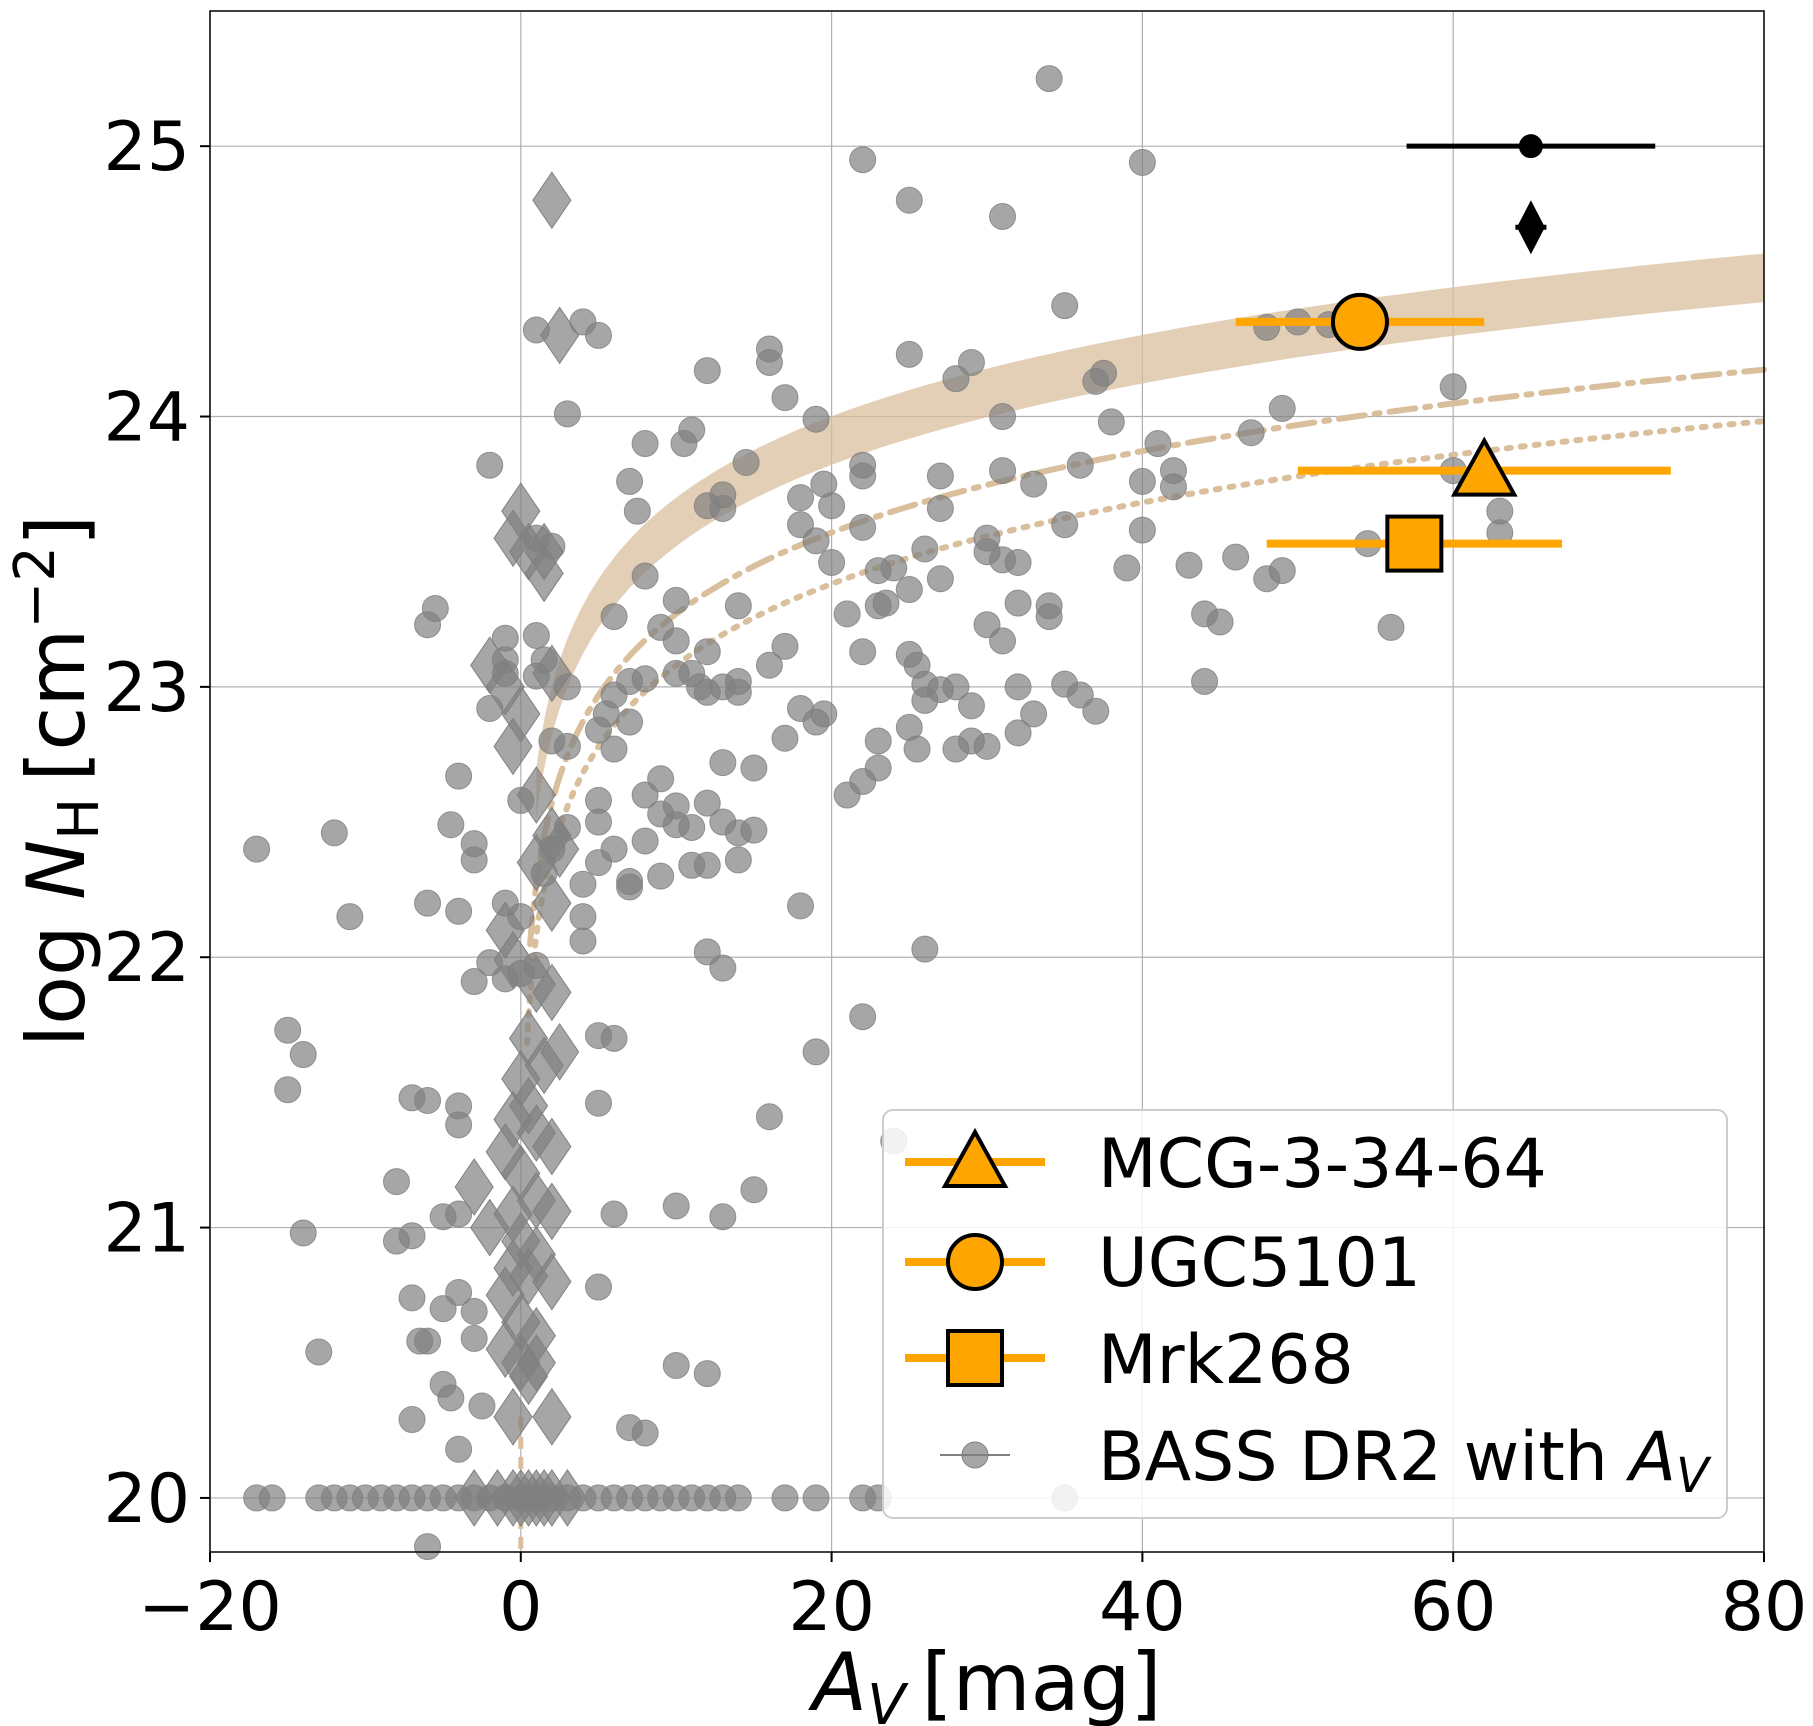 Image resolution: width=1813 pixels, height=1726 pixels. What do you see at coordinates (56, 530) in the screenshot?
I see `y-label-close: ]` at bounding box center [56, 530].